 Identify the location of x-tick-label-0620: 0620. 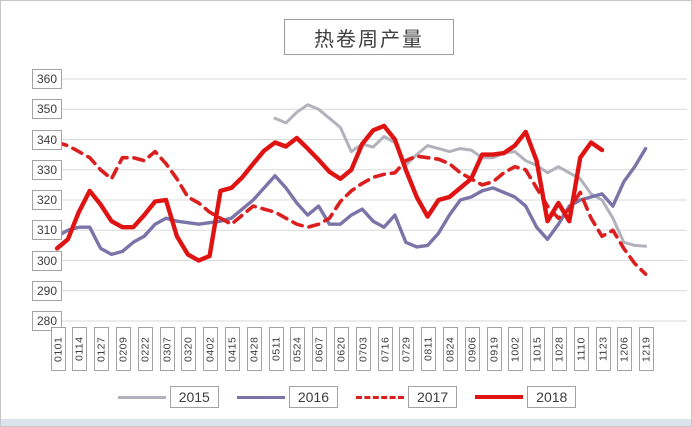
(341, 349).